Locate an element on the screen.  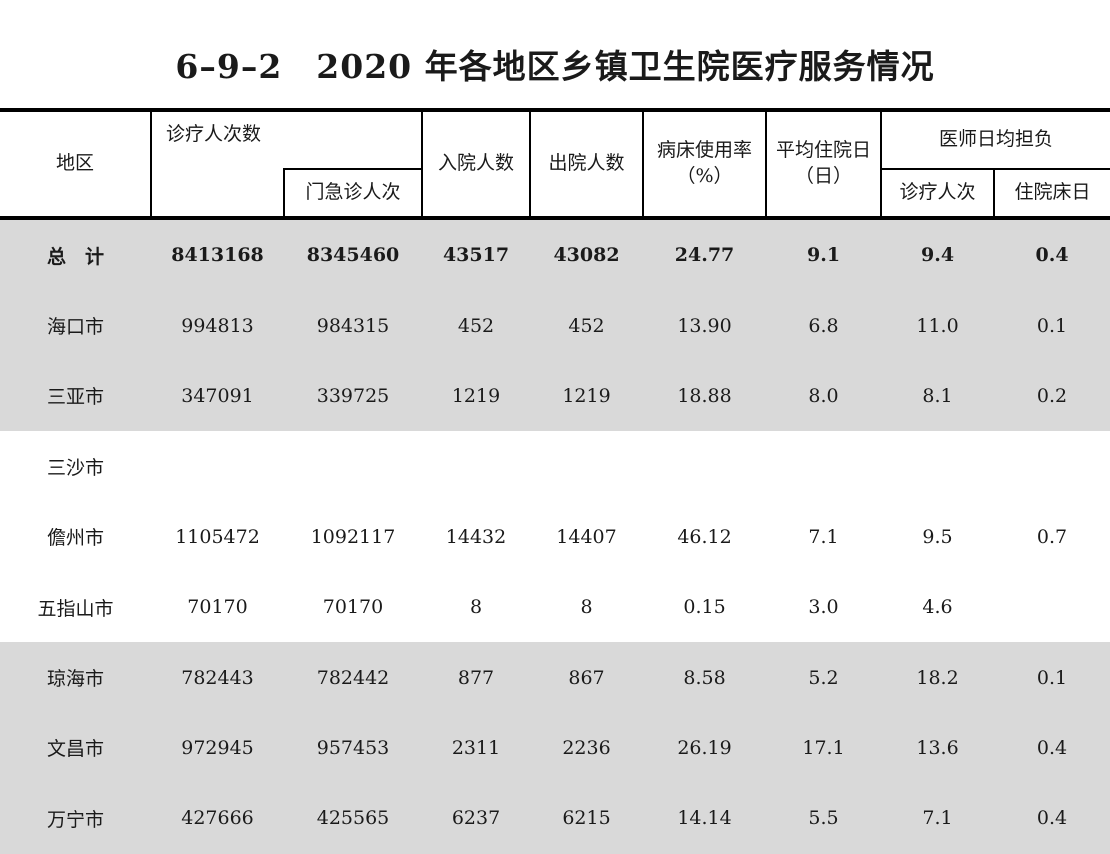
header-physician-visits: 诊疗人次 is located at coordinates (938, 194).